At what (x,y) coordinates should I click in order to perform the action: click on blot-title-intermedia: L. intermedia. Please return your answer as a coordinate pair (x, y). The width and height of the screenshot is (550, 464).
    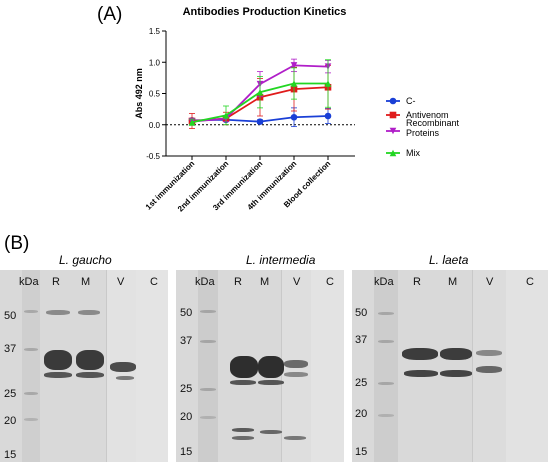
    Looking at the image, I should click on (281, 260).